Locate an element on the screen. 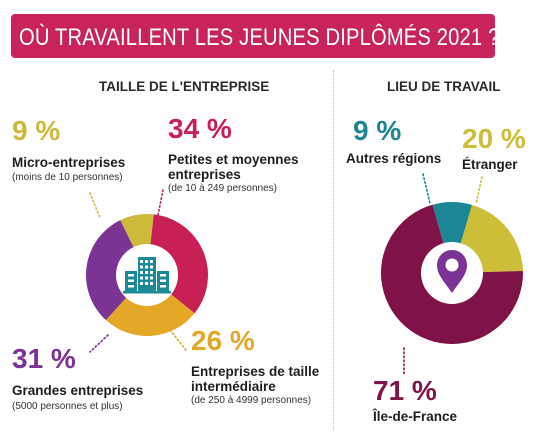 Image resolution: width=536 pixels, height=439 pixels. leader-micro is located at coordinates (95, 205).